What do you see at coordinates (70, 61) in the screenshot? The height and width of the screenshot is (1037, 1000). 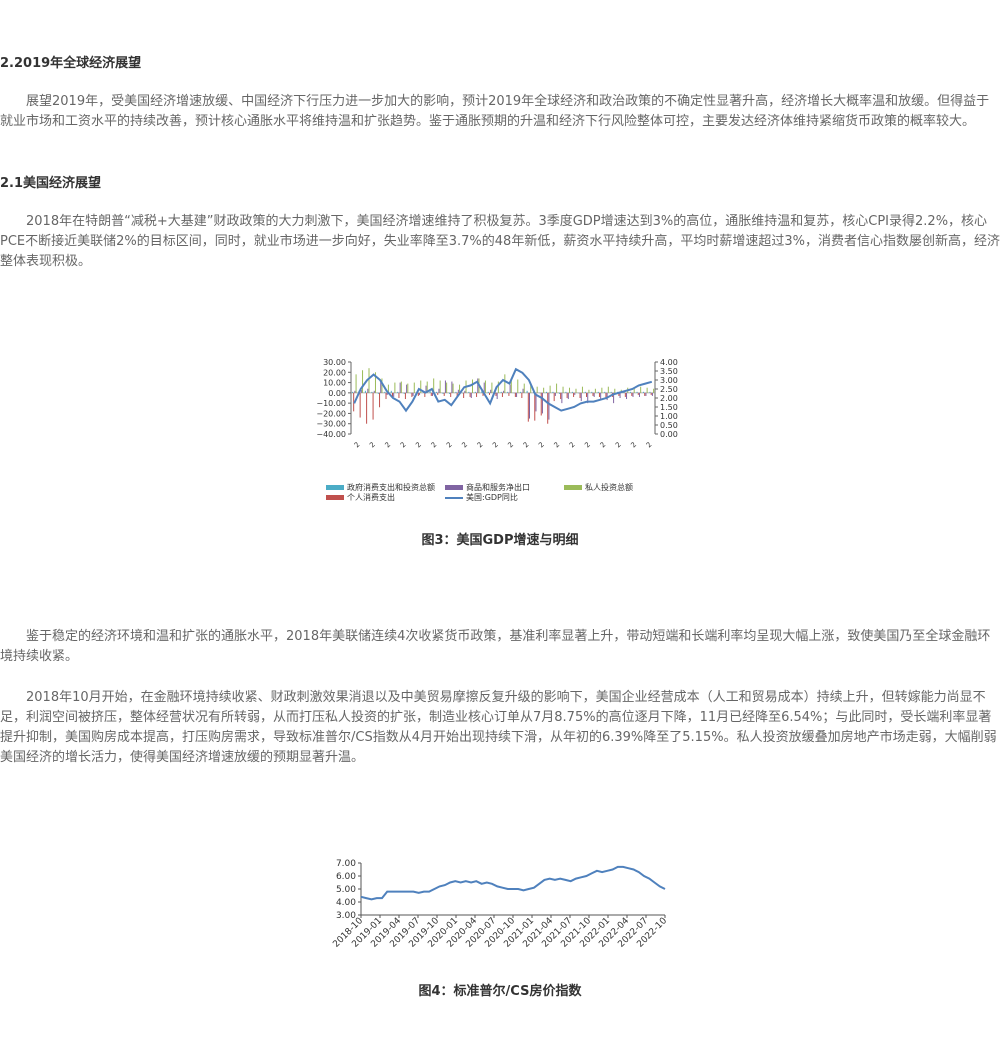 I see `section-heading-2019-outlook: 2.2019年全球经济展望` at bounding box center [70, 61].